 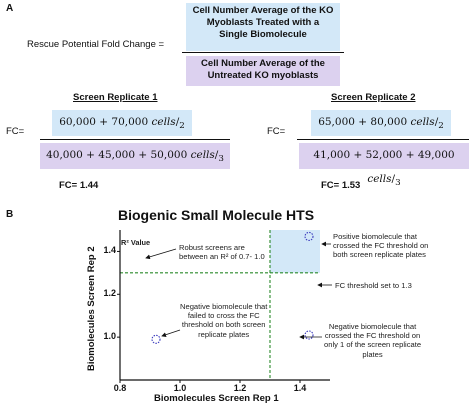 What do you see at coordinates (441, 126) in the screenshot?
I see `rep2-num-div: 2` at bounding box center [441, 126].